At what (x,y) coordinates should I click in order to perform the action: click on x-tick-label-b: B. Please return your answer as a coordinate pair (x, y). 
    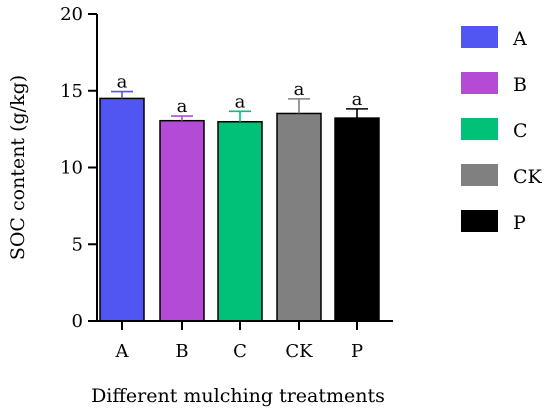
    Looking at the image, I should click on (181, 351).